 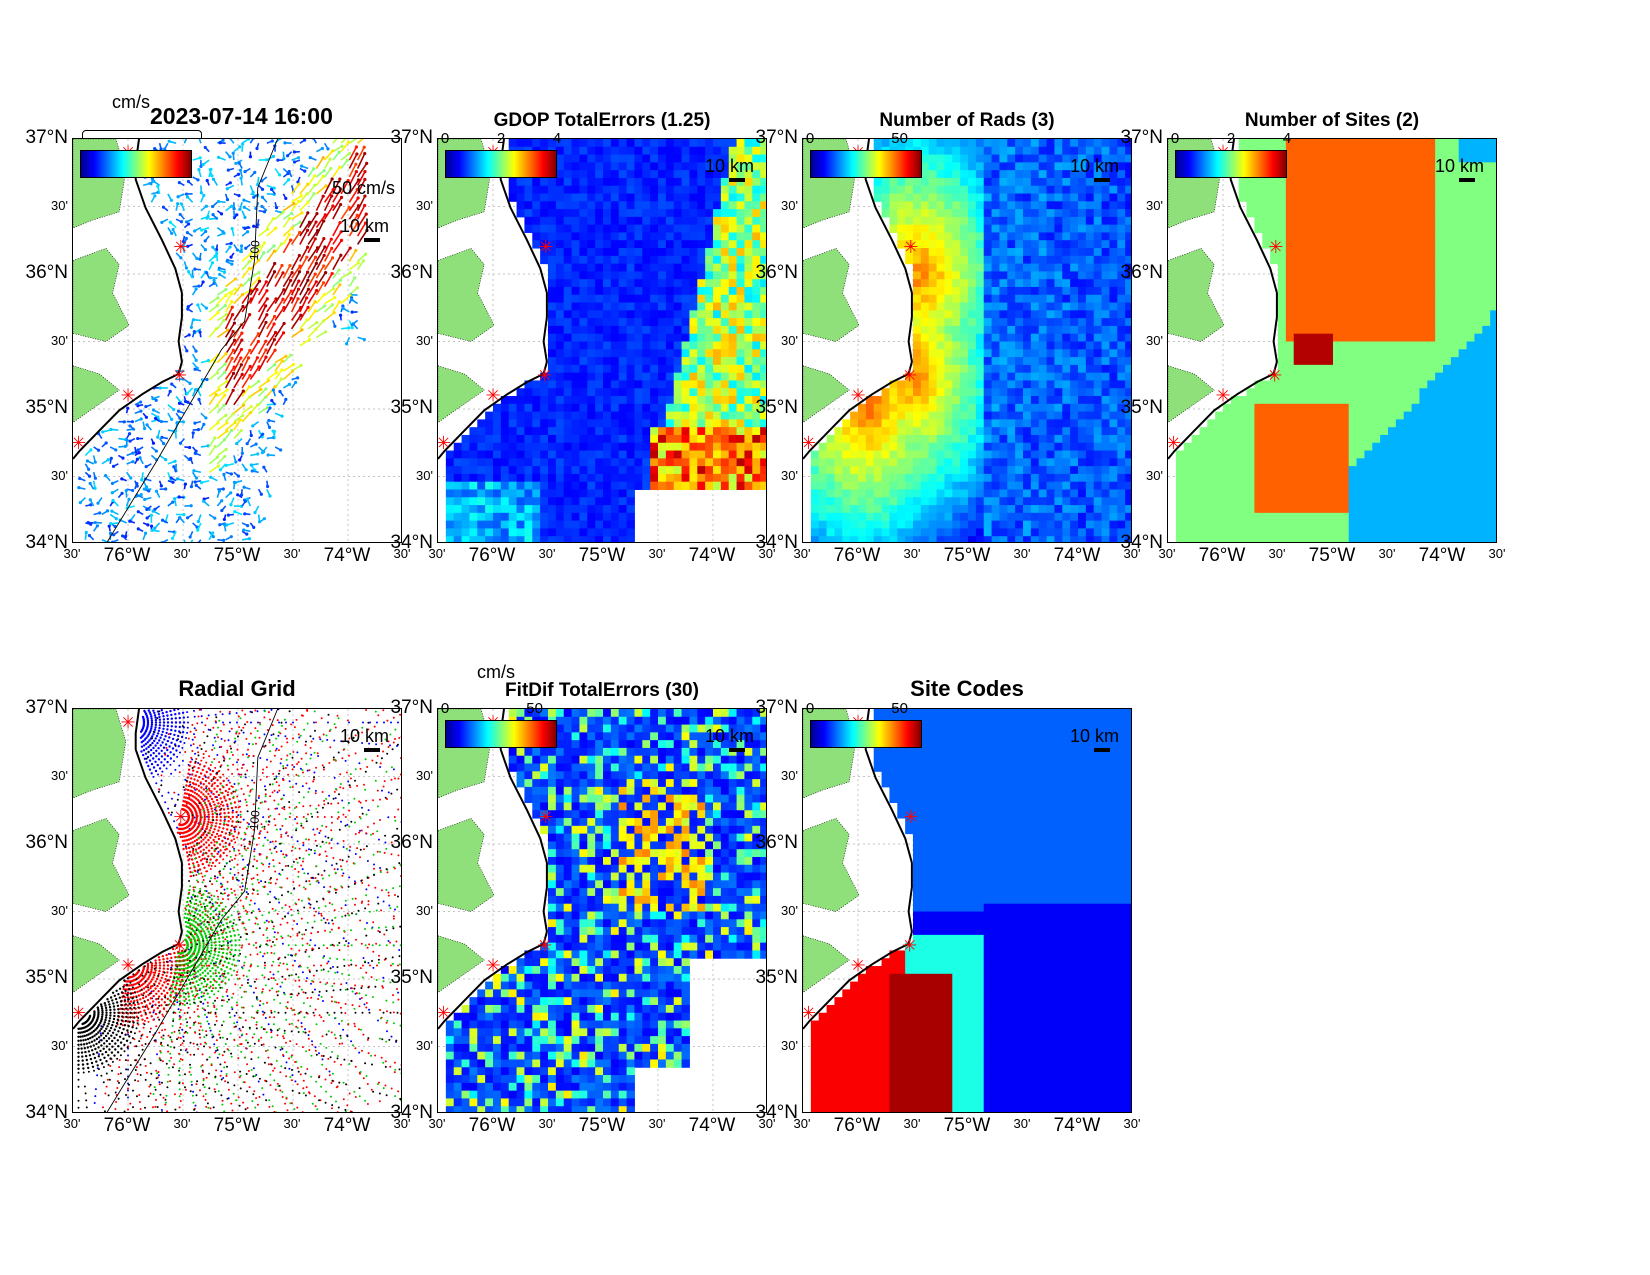 I want to click on vector-scale-label: 50 cm/s, so click(x=364, y=188).